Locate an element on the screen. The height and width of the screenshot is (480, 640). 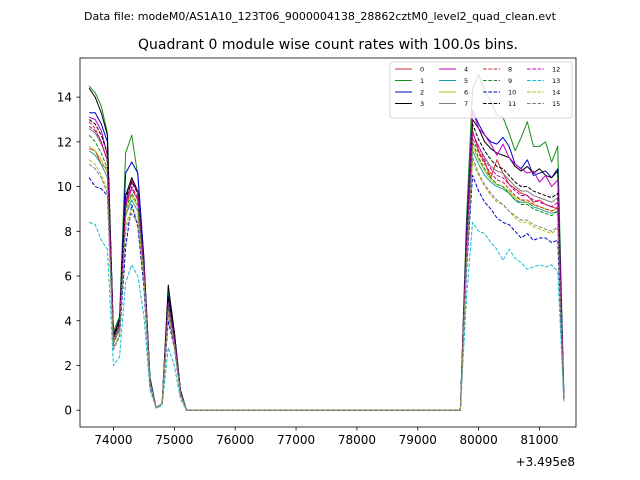
legend-label: 7 is located at coordinates (466, 104).